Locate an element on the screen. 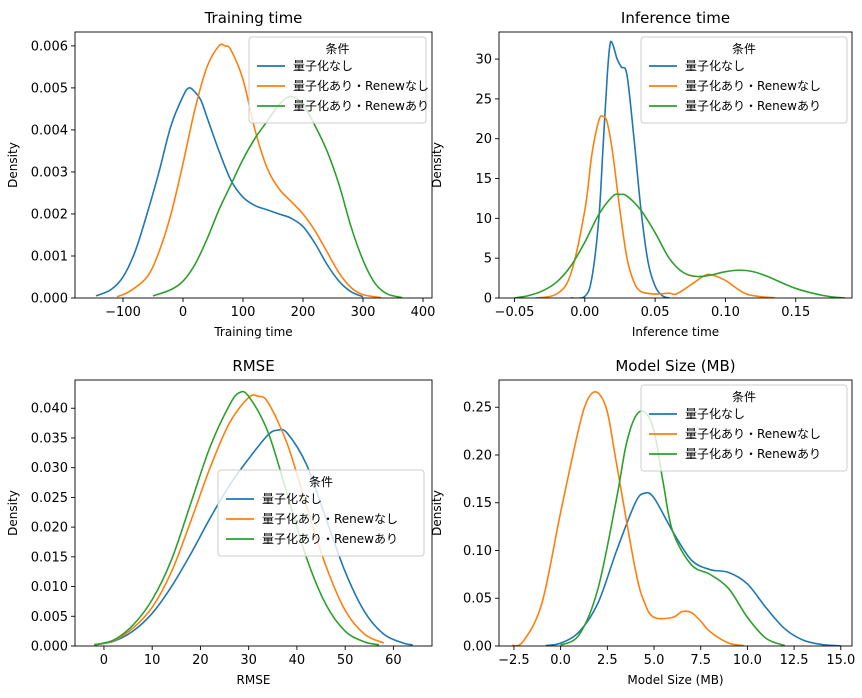 This screenshot has width=862, height=698. y-tick-label: 0.25 is located at coordinates (477, 408).